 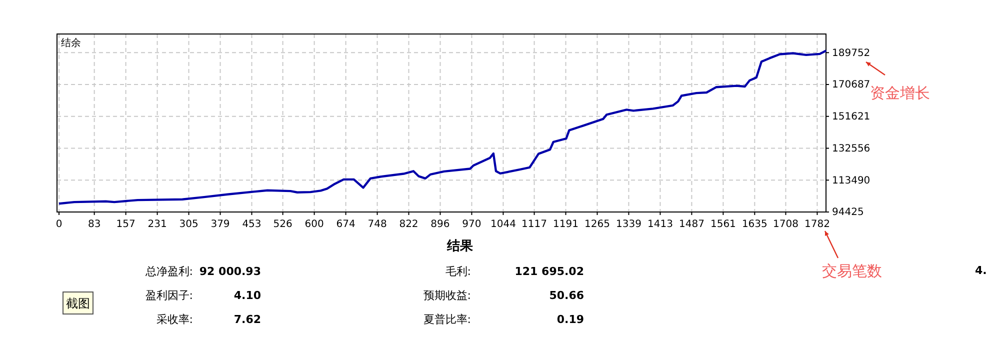 I want to click on x-tick-label: 1339, so click(x=629, y=224).